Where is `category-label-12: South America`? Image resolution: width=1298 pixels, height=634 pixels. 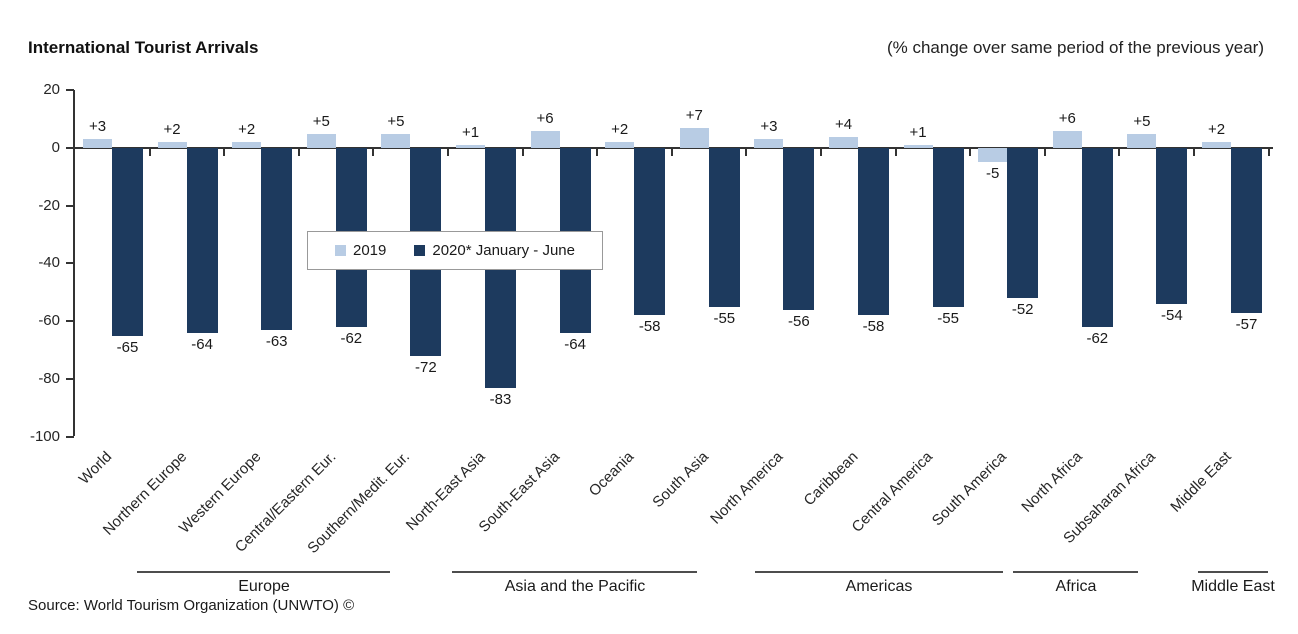 category-label-12: South America is located at coordinates (970, 489).